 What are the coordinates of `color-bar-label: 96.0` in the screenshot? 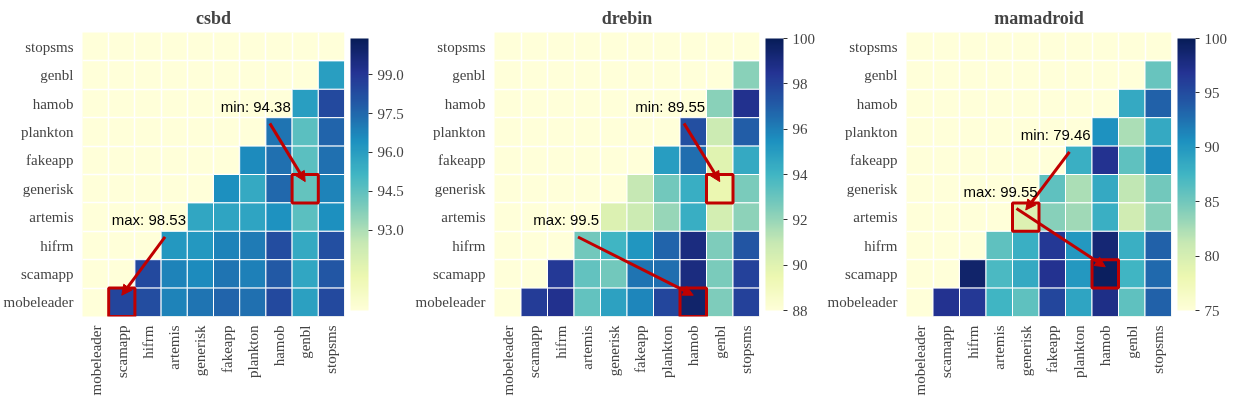 It's located at (390, 152).